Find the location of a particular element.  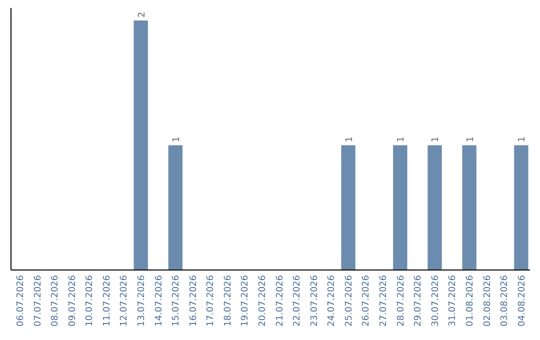

x-tick-label: 07.07.2026 is located at coordinates (38, 300).